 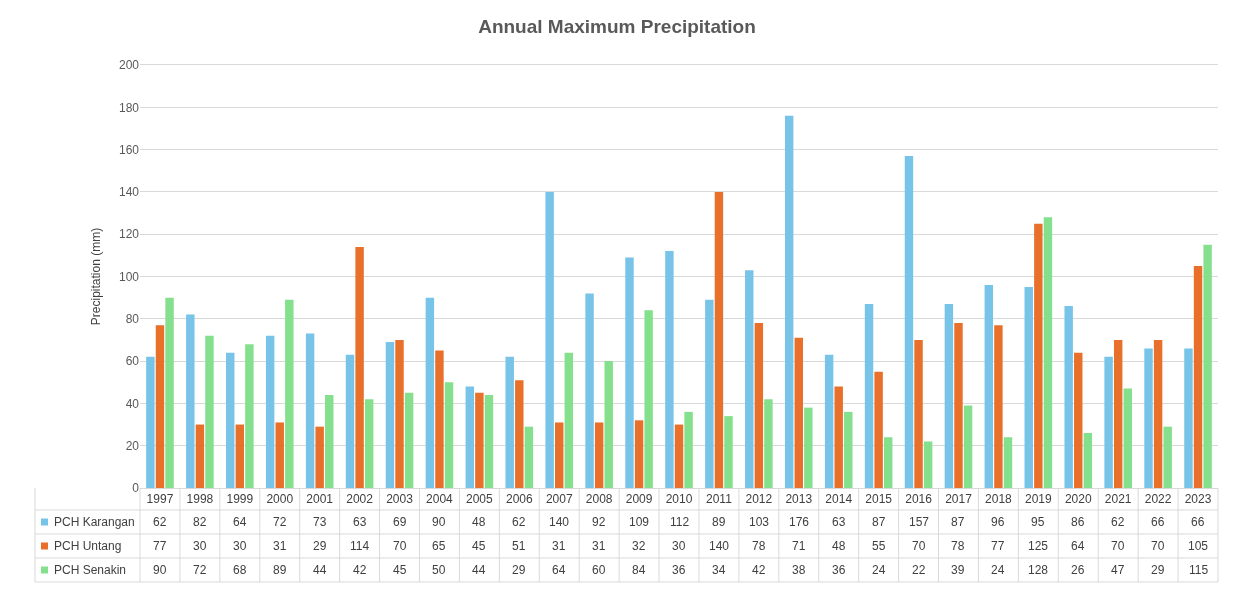 What do you see at coordinates (799, 546) in the screenshot?
I see `data-label: 71` at bounding box center [799, 546].